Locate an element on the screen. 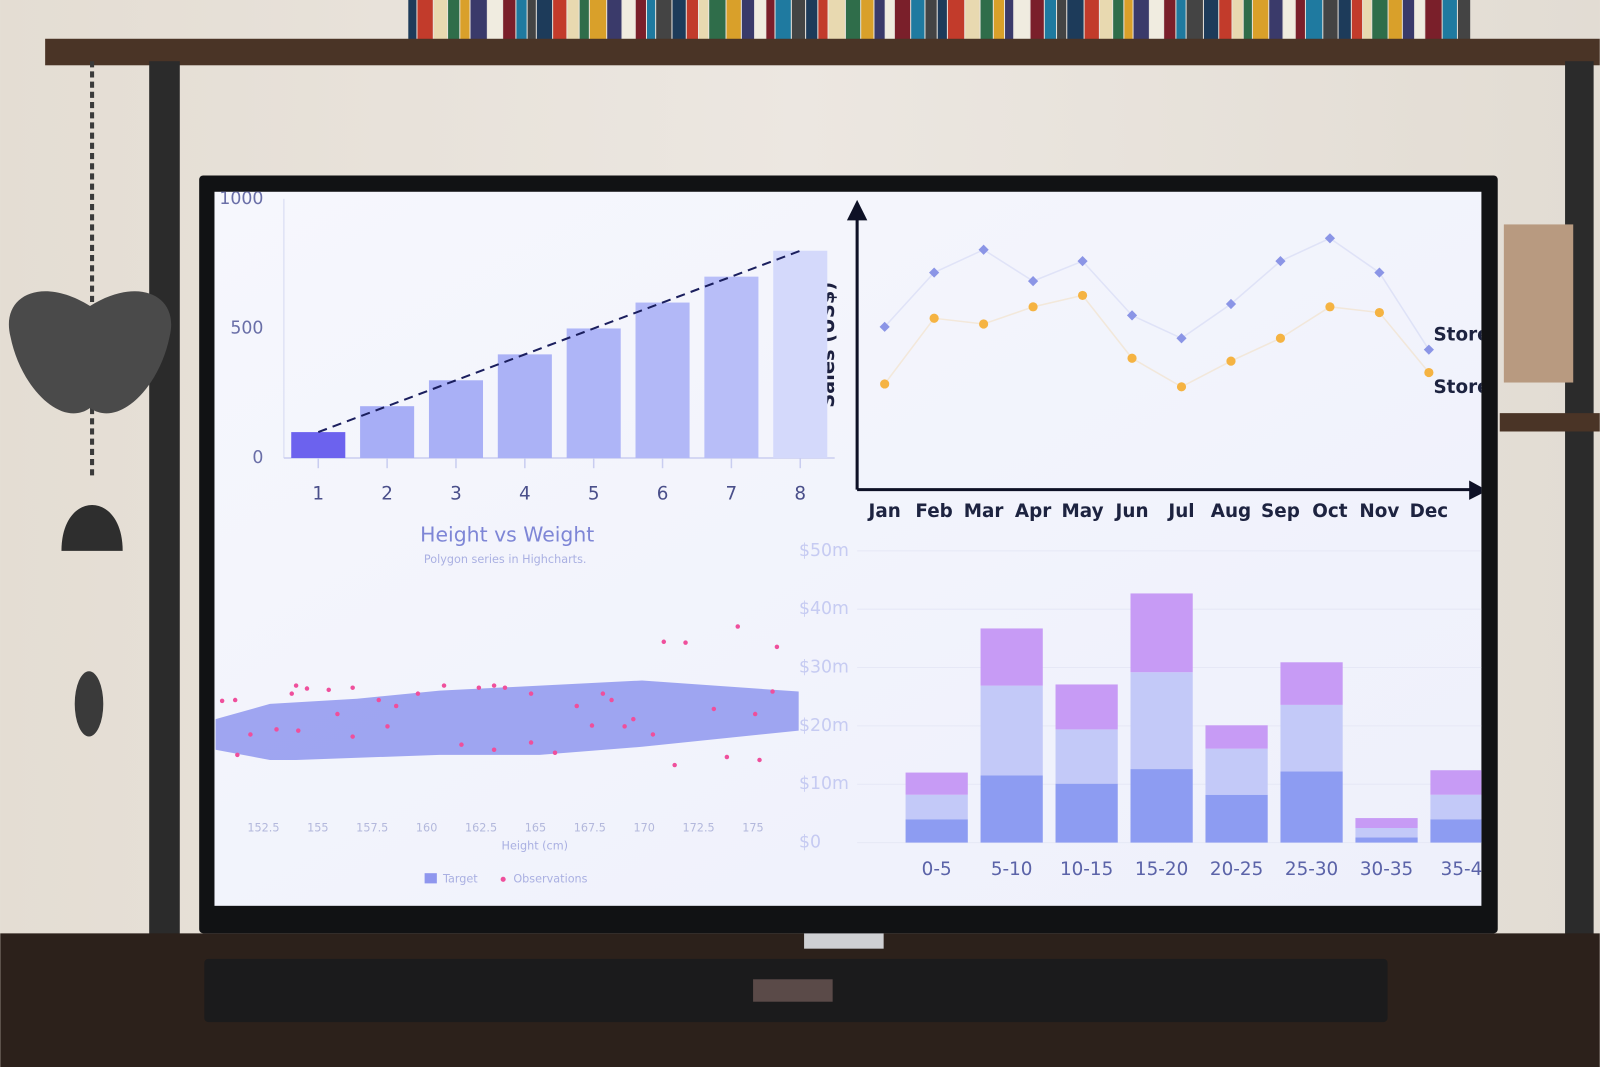 This screenshot has height=1067, width=1600. x-tick-label: Sep is located at coordinates (1280, 511).